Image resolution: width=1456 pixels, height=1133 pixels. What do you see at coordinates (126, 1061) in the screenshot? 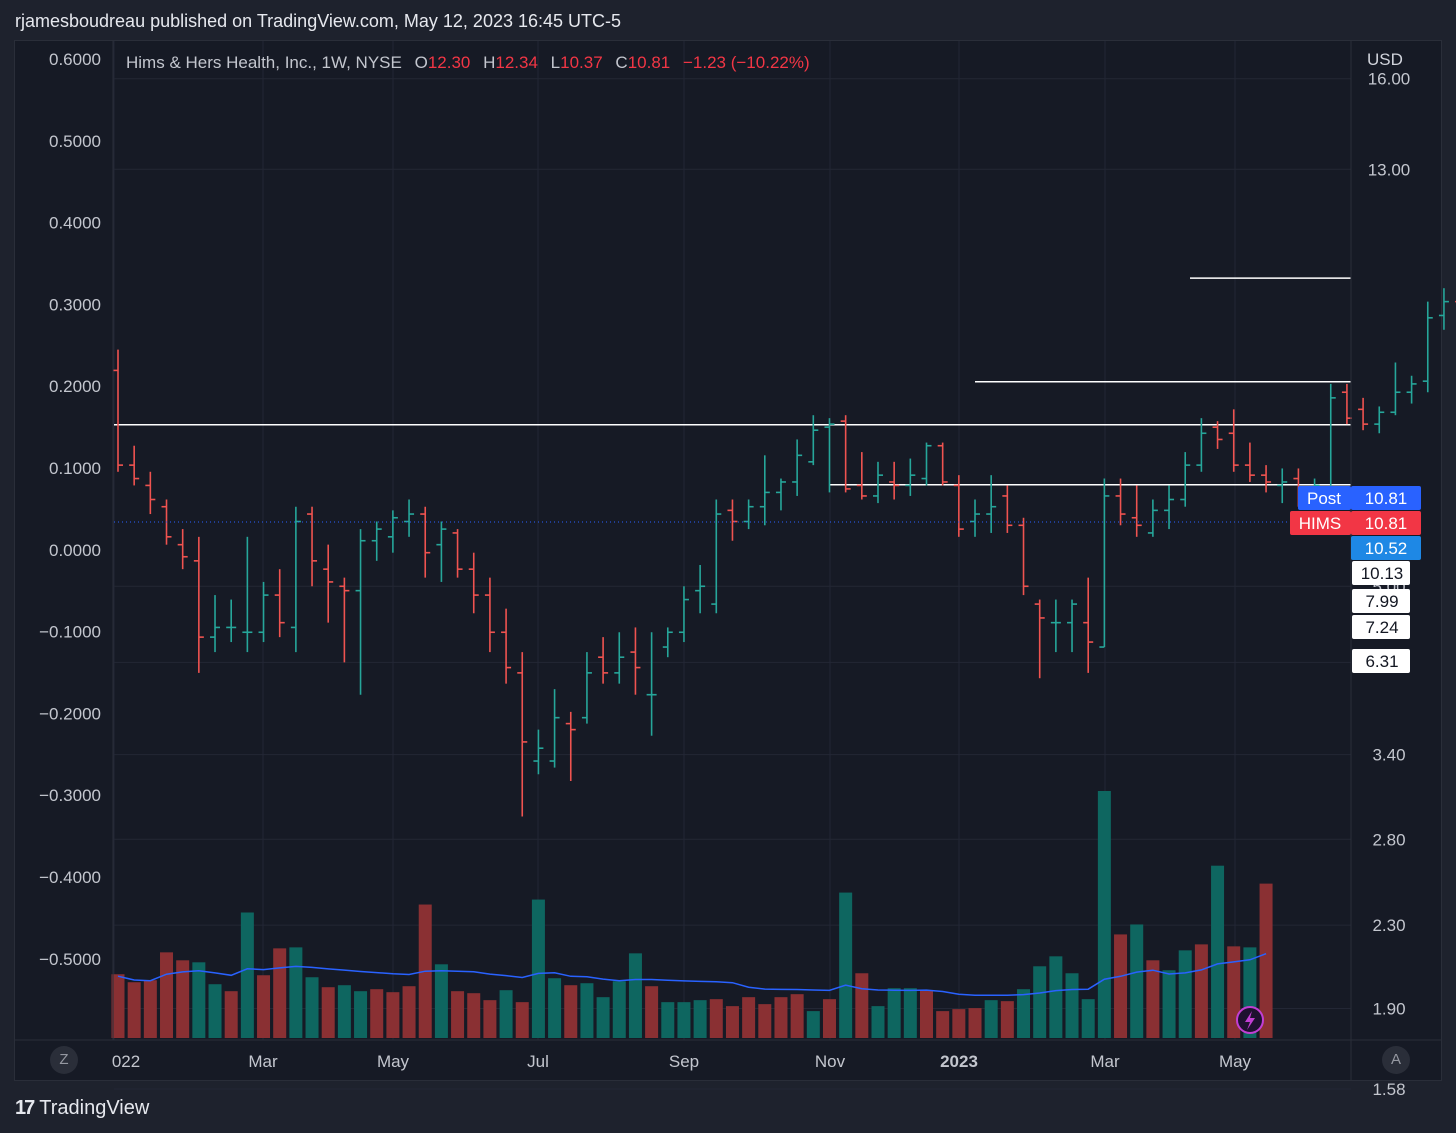
I see `time-axis-tick: 022` at bounding box center [126, 1061].